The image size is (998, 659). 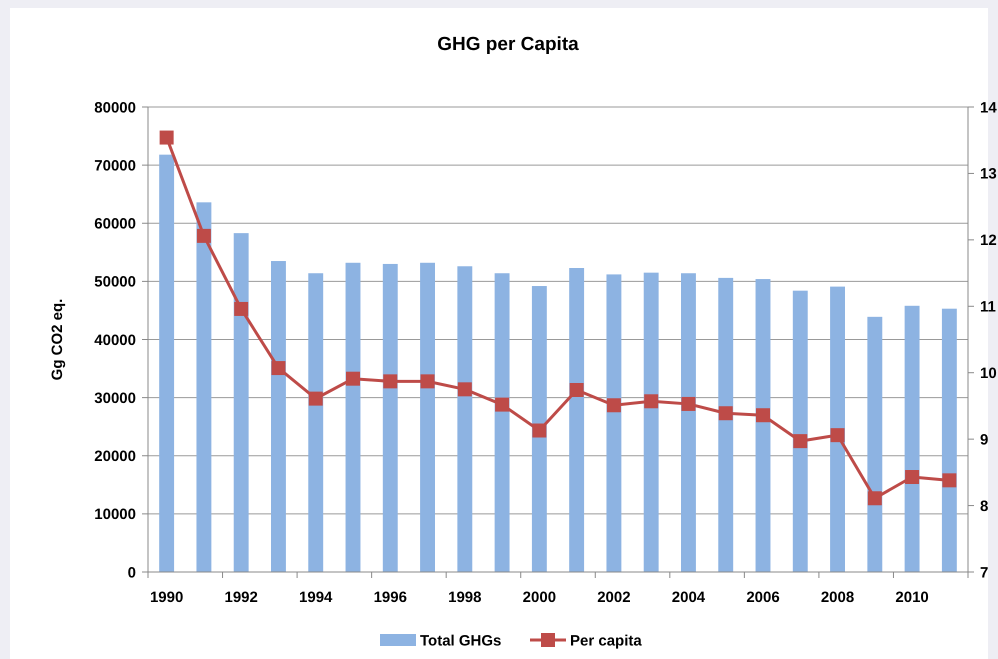 I want to click on y-axis-title: Gg CO2 eq., so click(x=57, y=339).